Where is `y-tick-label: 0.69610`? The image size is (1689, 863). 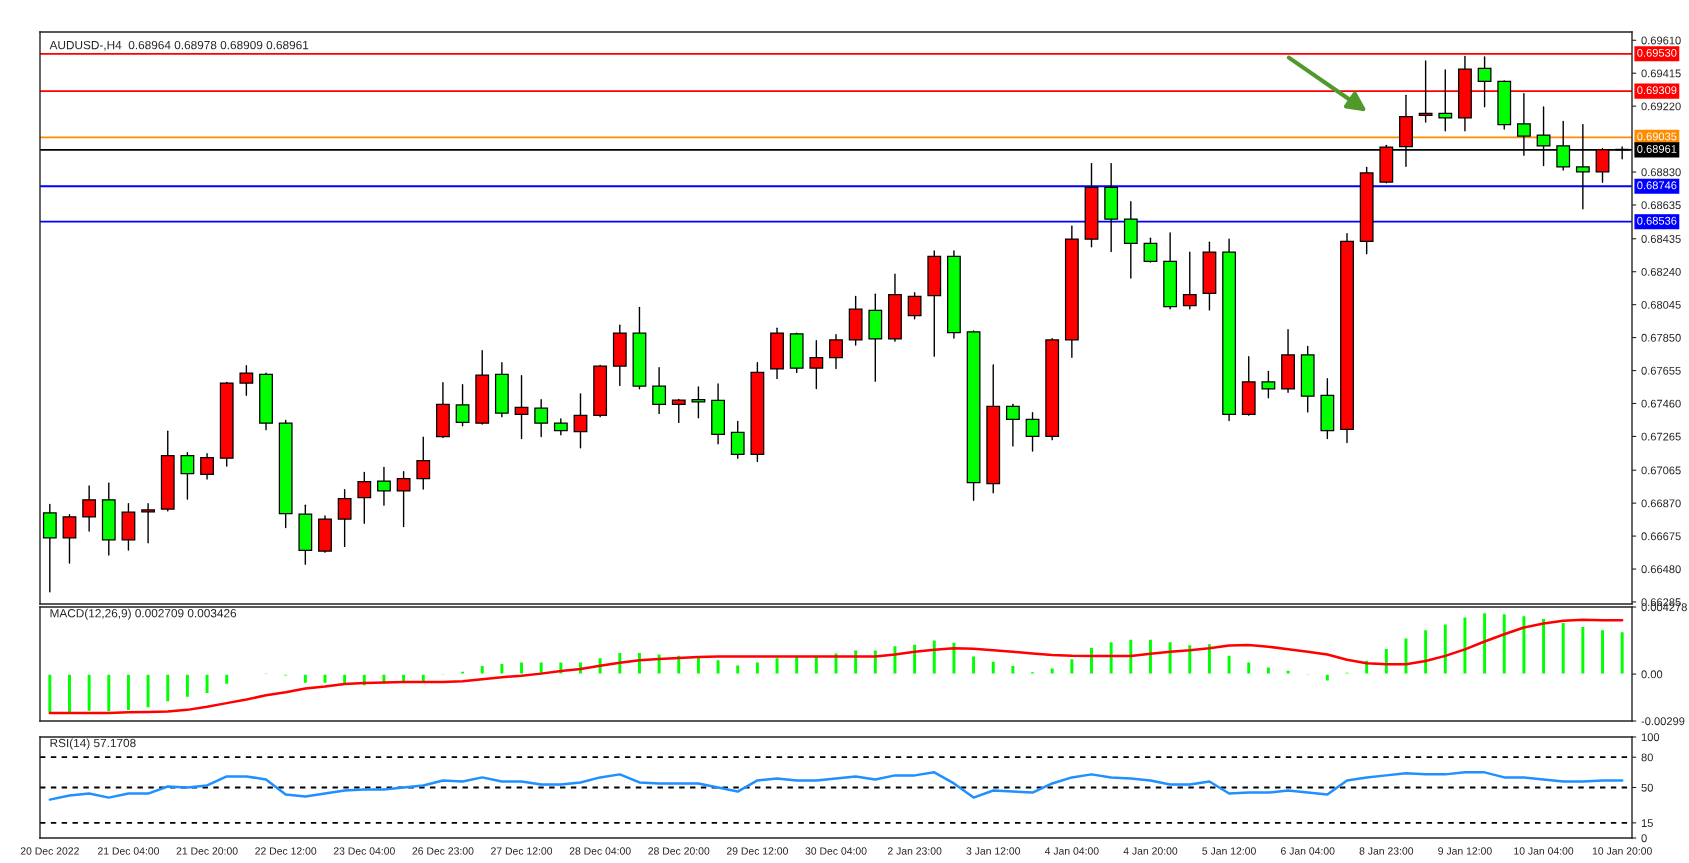 y-tick-label: 0.69610 is located at coordinates (1661, 40).